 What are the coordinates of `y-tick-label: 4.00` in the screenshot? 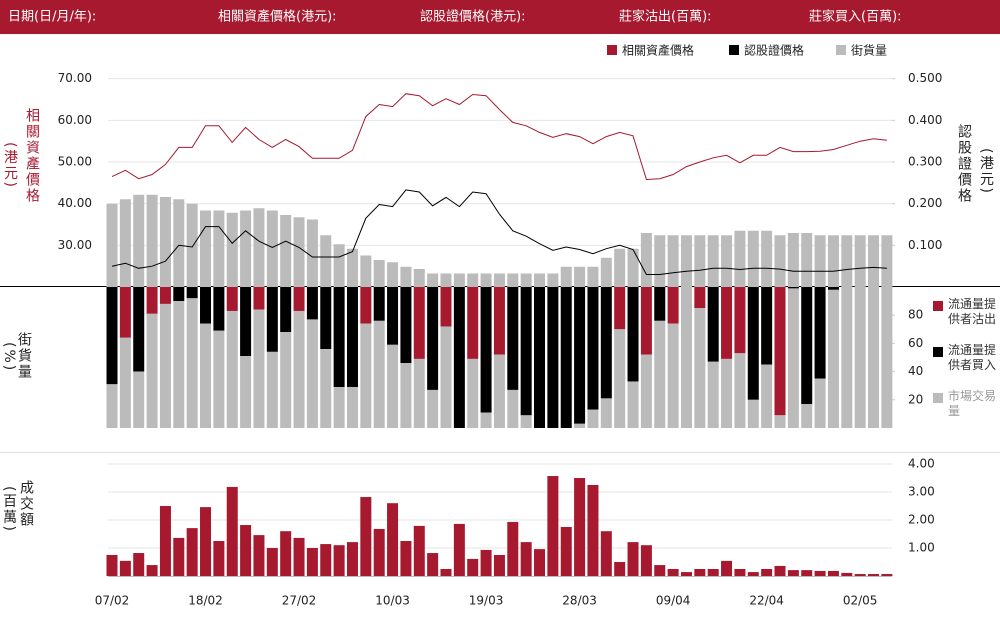 It's located at (921, 464).